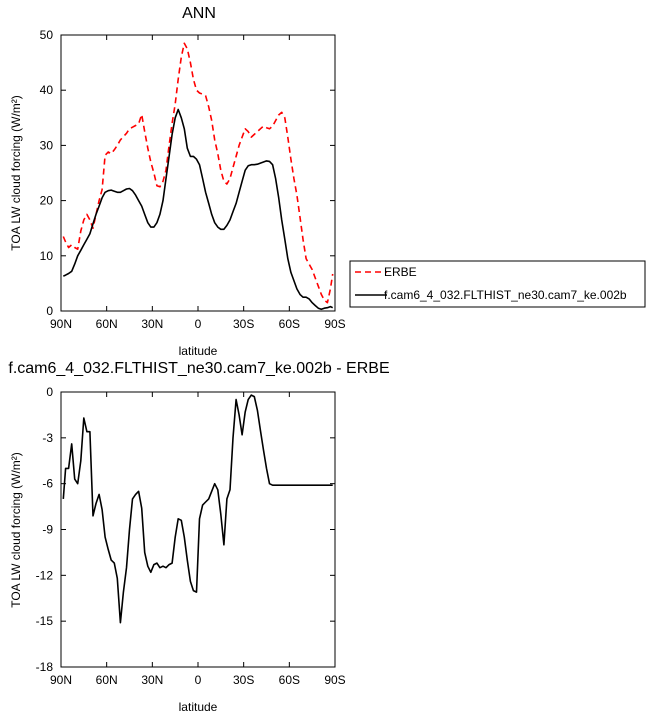 Image resolution: width=649 pixels, height=718 pixels. I want to click on top-y-tick-label: 20, so click(47, 201).